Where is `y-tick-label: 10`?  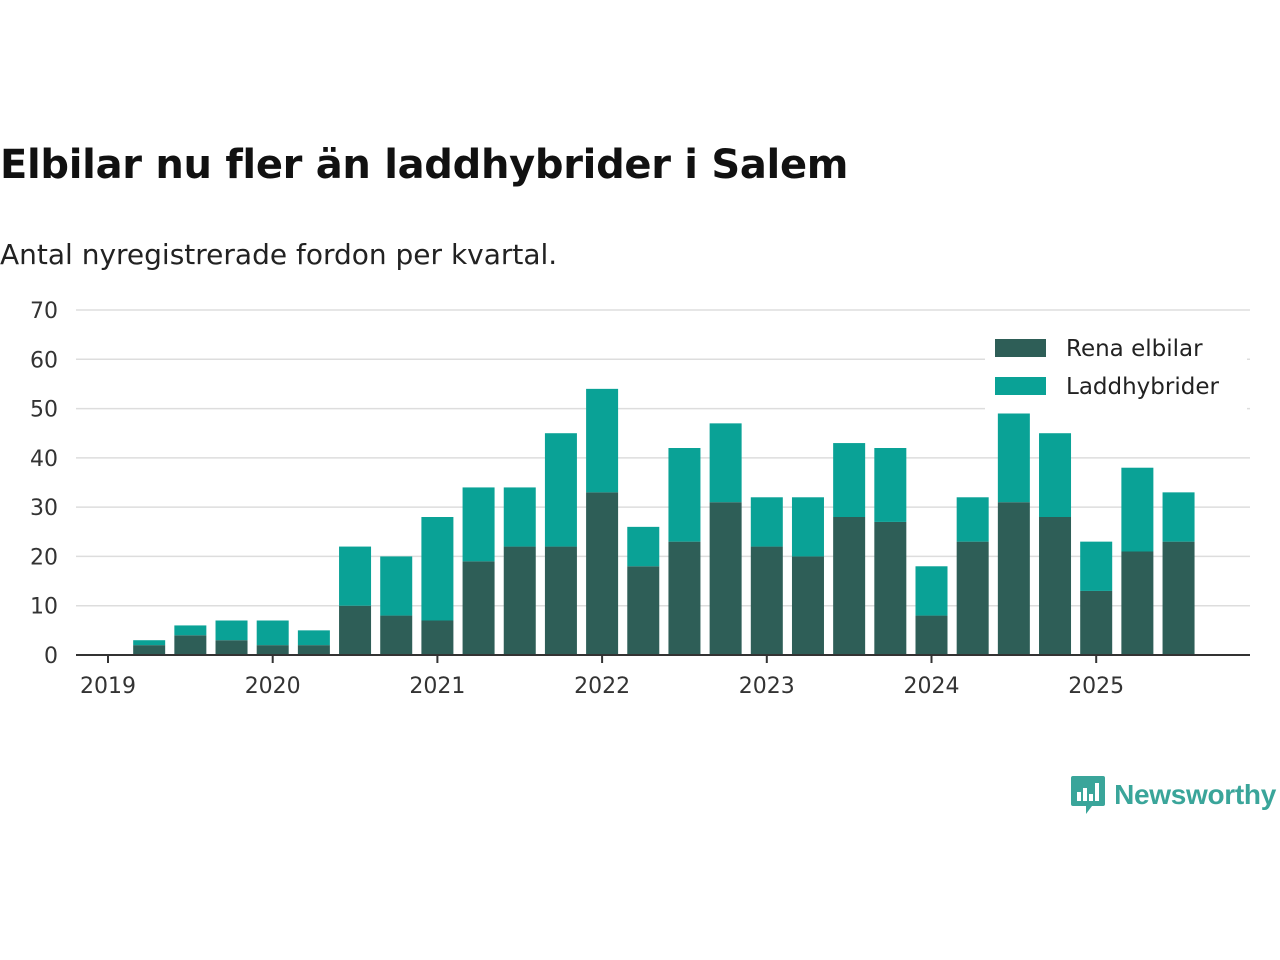
y-tick-label: 10 is located at coordinates (44, 607).